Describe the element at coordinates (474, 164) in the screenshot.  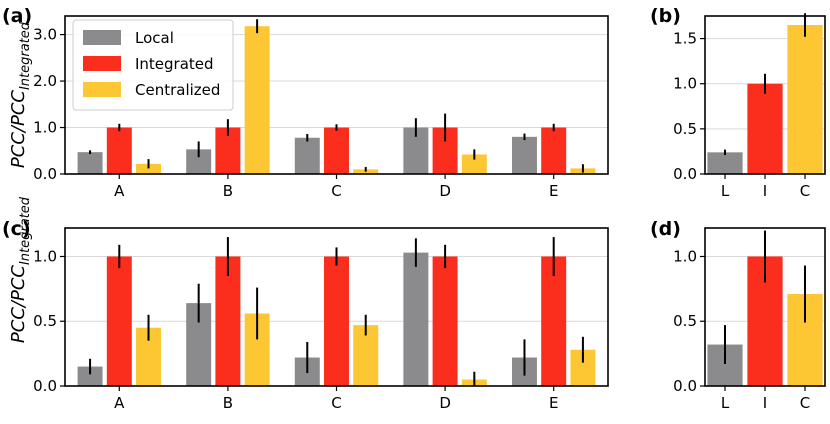
I see `bar-centralized-d` at that location.